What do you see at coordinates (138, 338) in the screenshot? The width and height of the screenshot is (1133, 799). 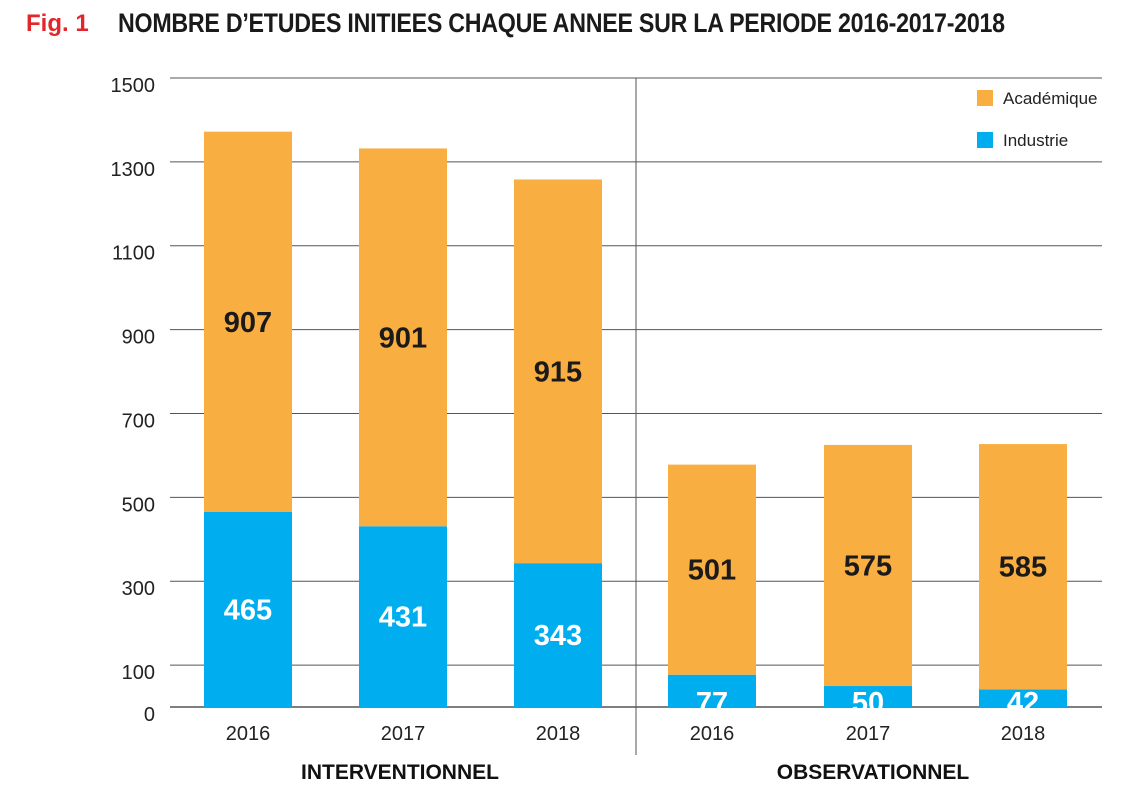 I see `y-tick-label: 900` at bounding box center [138, 338].